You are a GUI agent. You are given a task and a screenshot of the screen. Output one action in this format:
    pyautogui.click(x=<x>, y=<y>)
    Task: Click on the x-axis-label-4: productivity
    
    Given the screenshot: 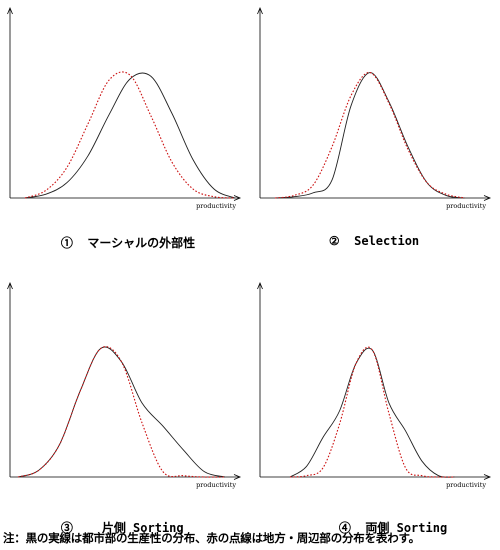 What is the action you would take?
    pyautogui.click(x=466, y=485)
    